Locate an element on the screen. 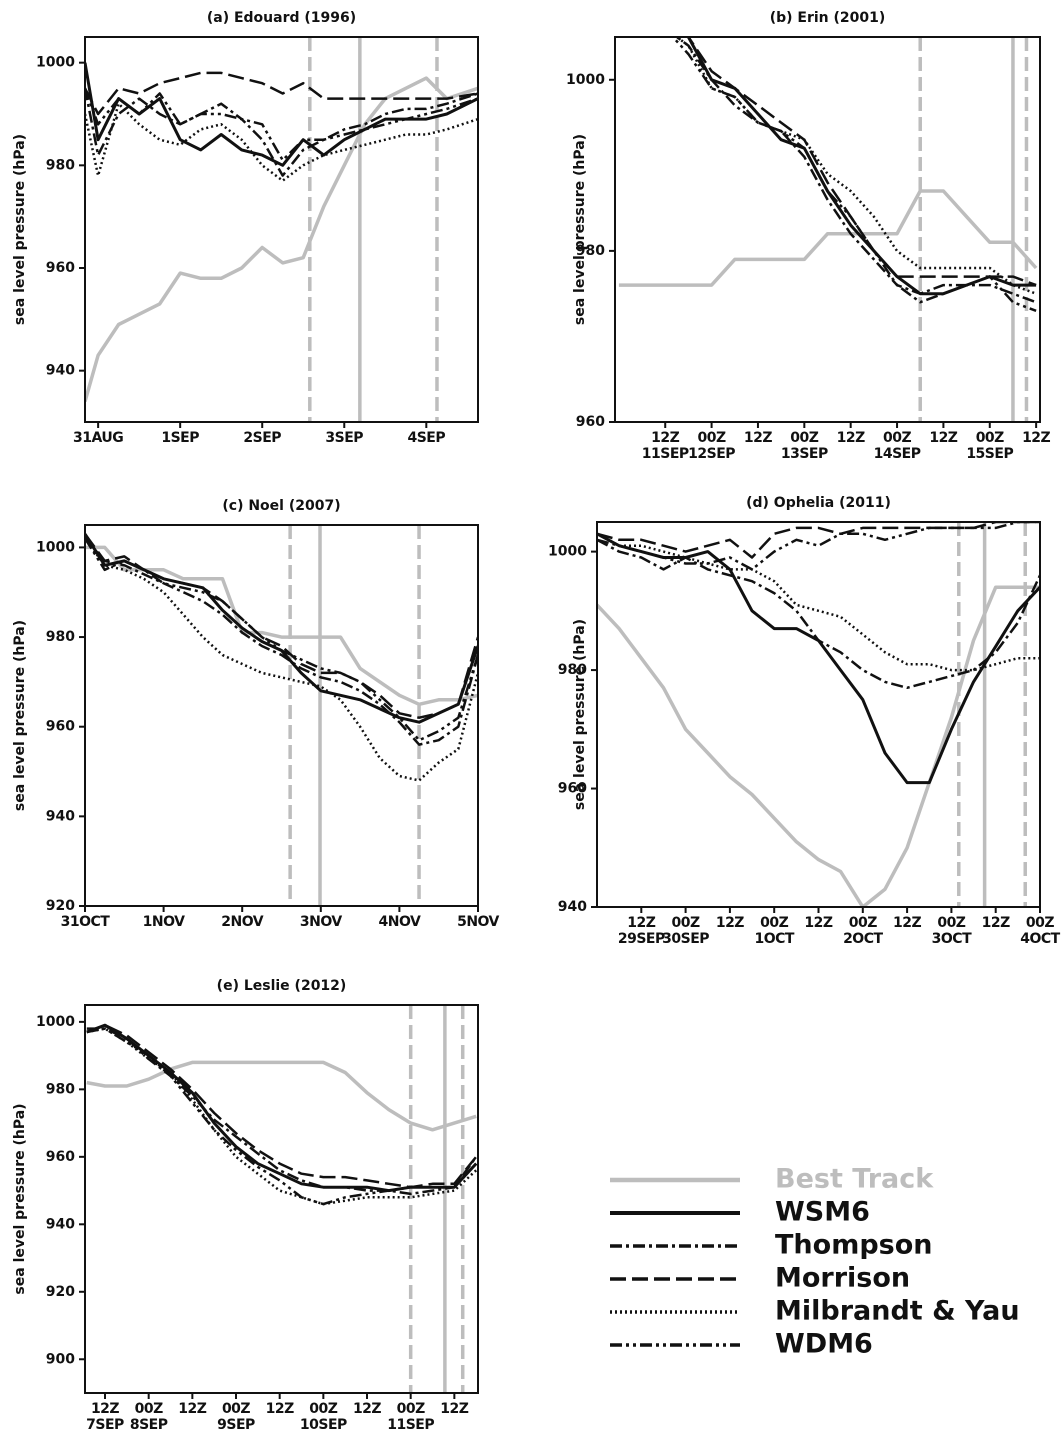 This screenshot has height=1439, width=1061. x-date-label: 9SEP is located at coordinates (236, 1425).